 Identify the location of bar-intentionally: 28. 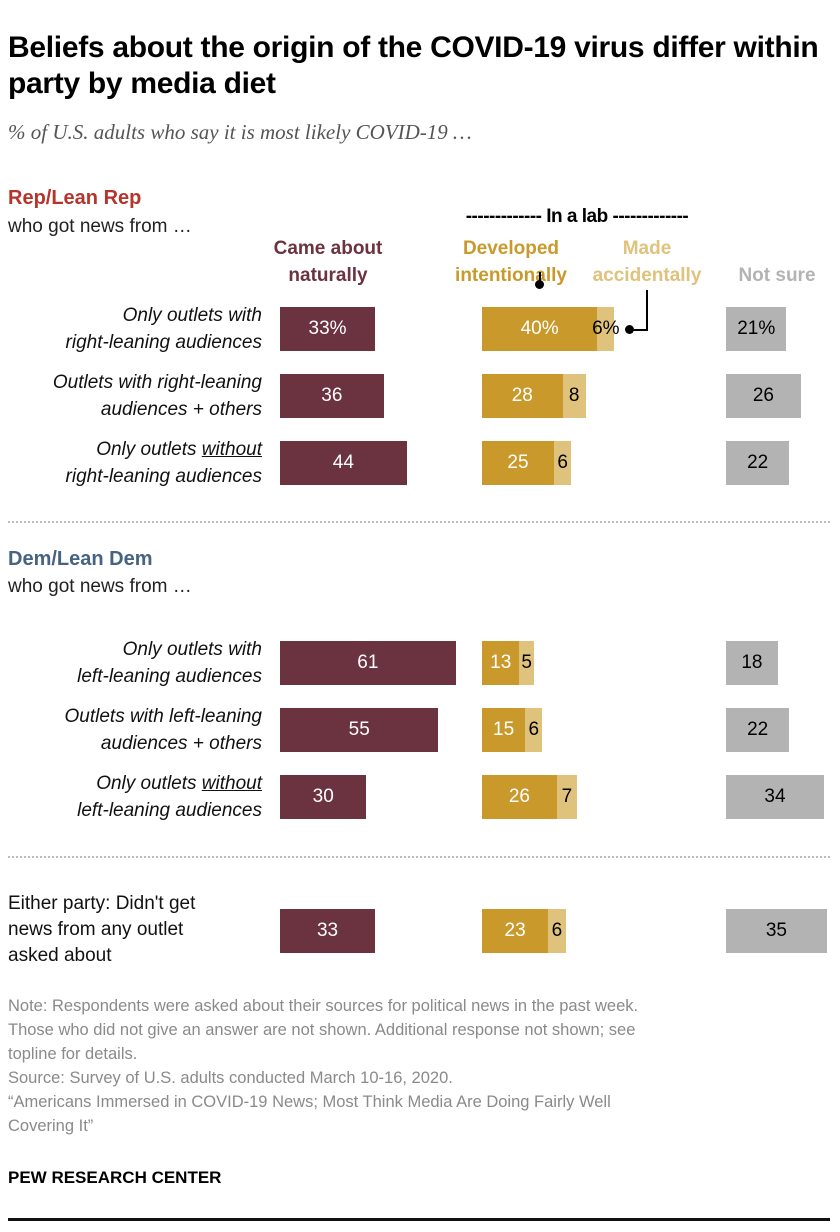
(522, 396).